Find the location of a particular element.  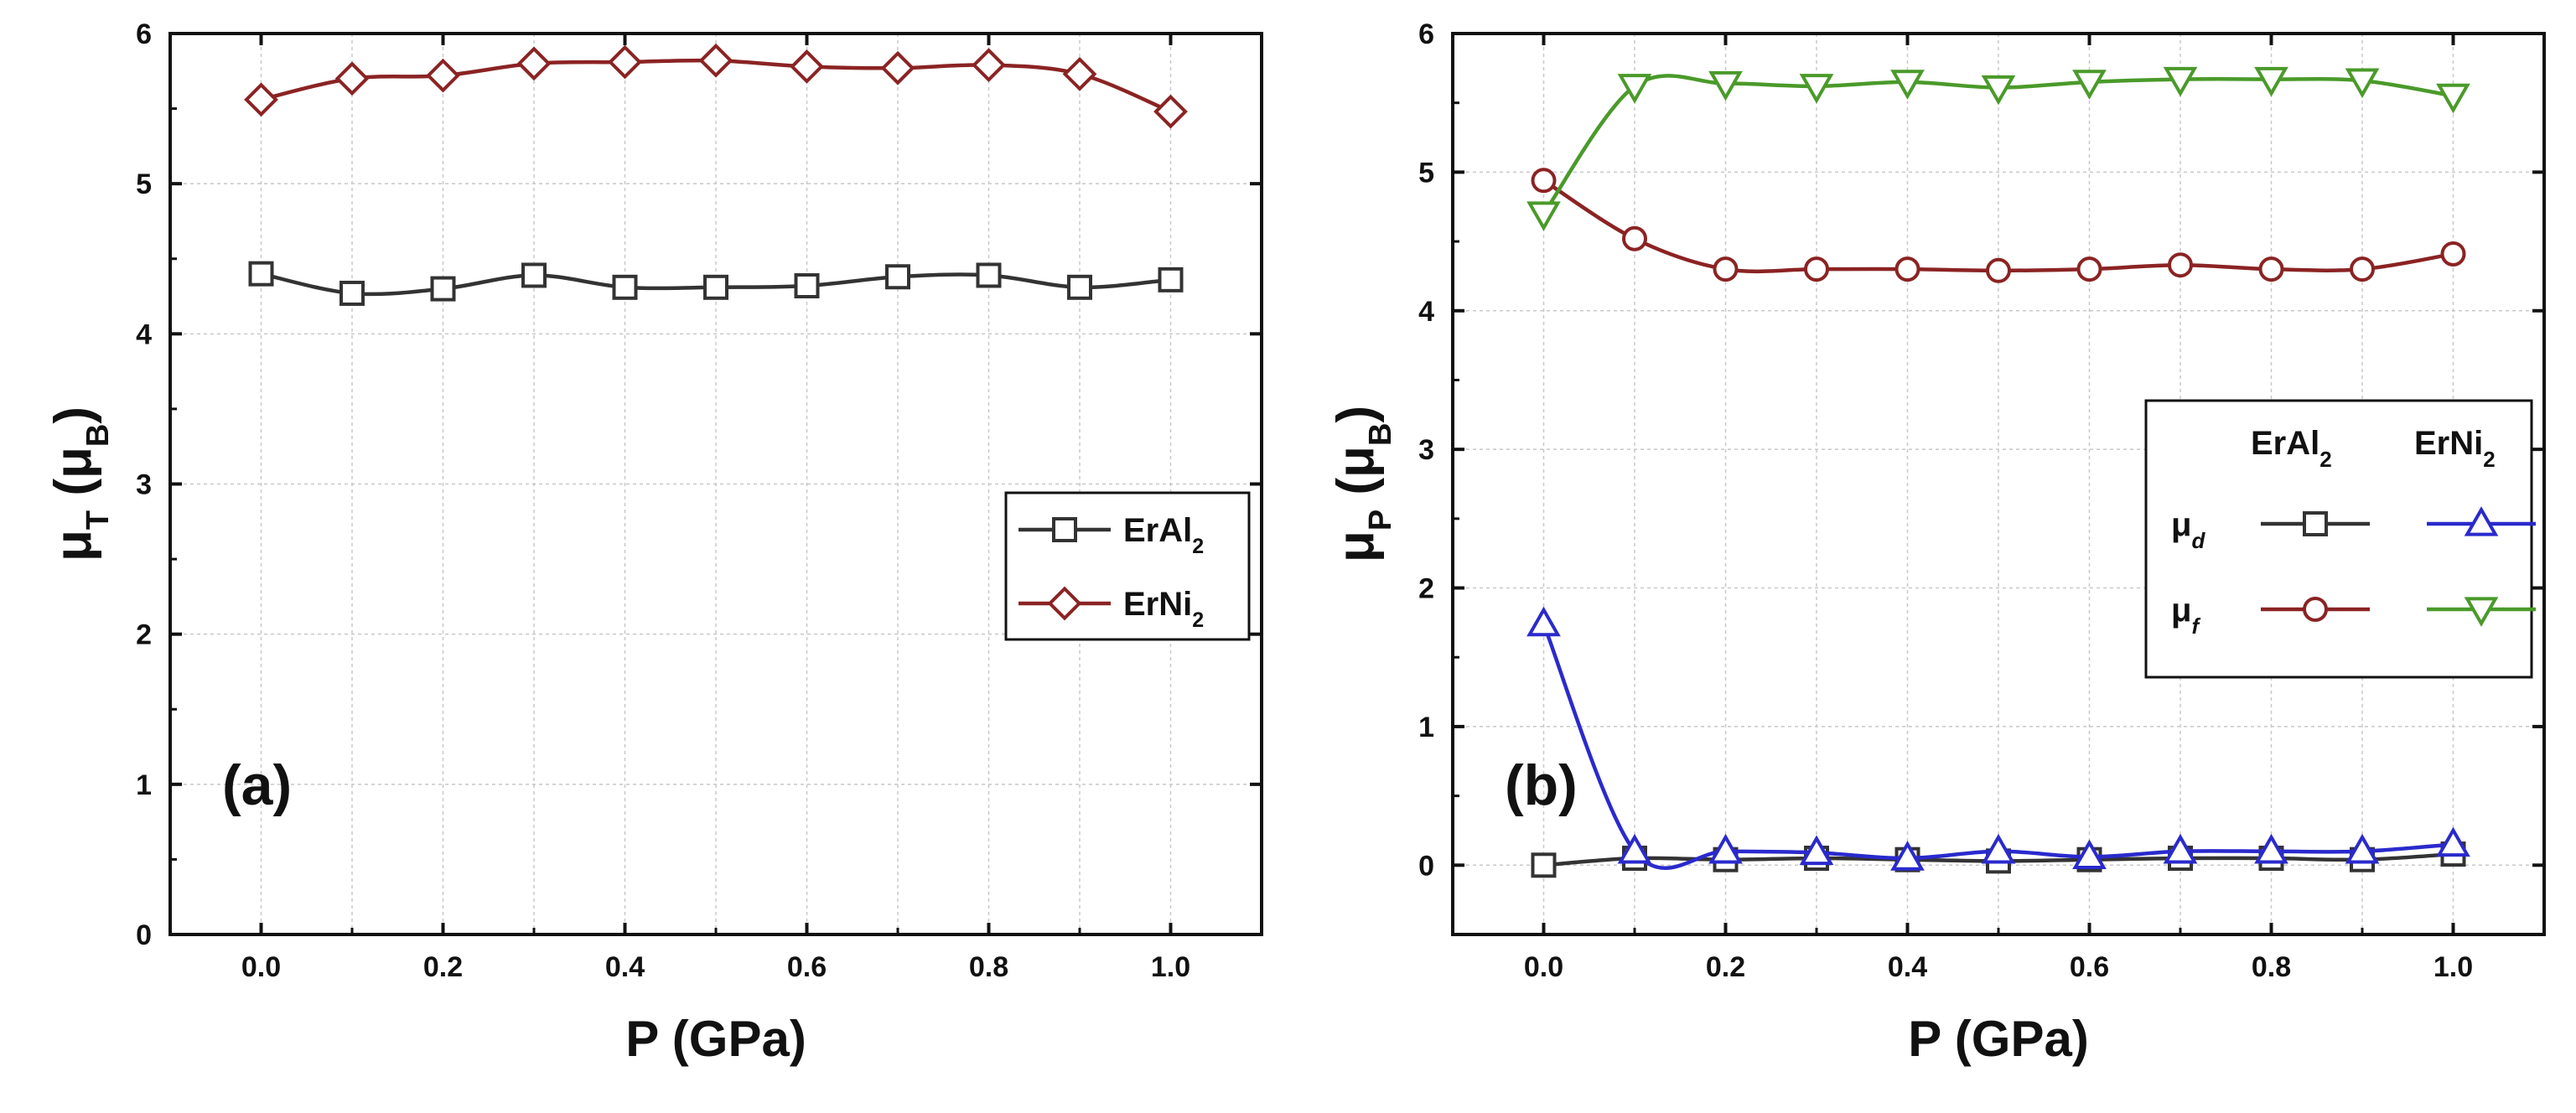

y-axis-title: μP (μB) is located at coordinates (1362, 484).